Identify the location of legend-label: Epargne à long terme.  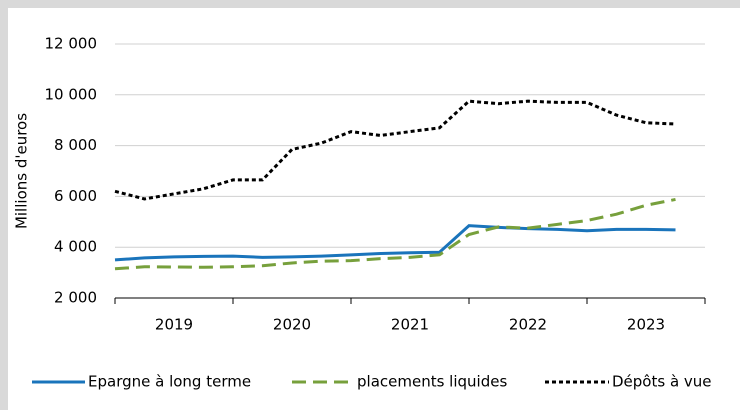
(169, 382).